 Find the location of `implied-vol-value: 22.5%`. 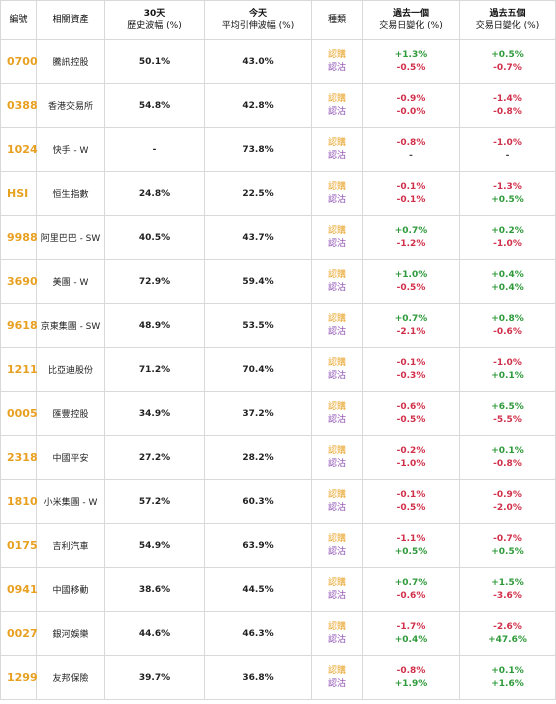

implied-vol-value: 22.5% is located at coordinates (258, 193).